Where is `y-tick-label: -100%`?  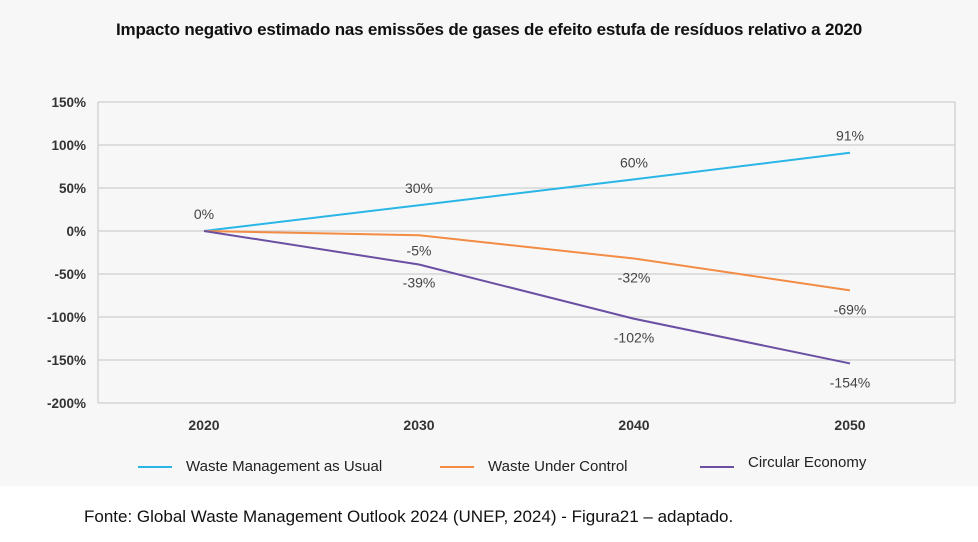 y-tick-label: -100% is located at coordinates (66, 317).